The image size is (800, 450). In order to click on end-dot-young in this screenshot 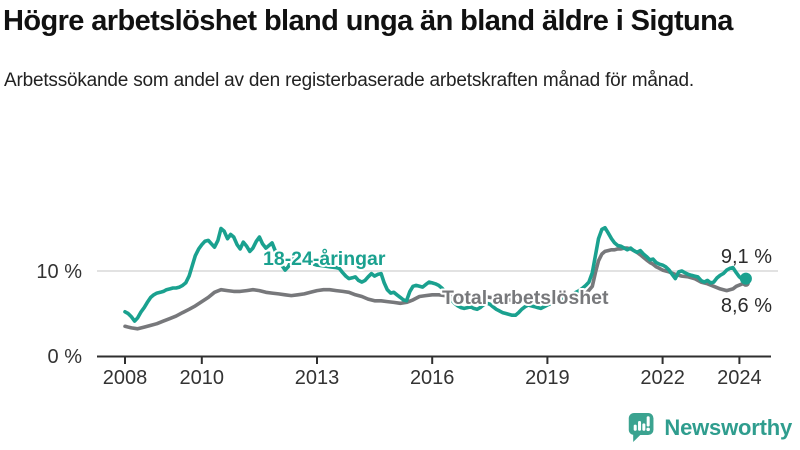, I will do `click(745, 278)`.